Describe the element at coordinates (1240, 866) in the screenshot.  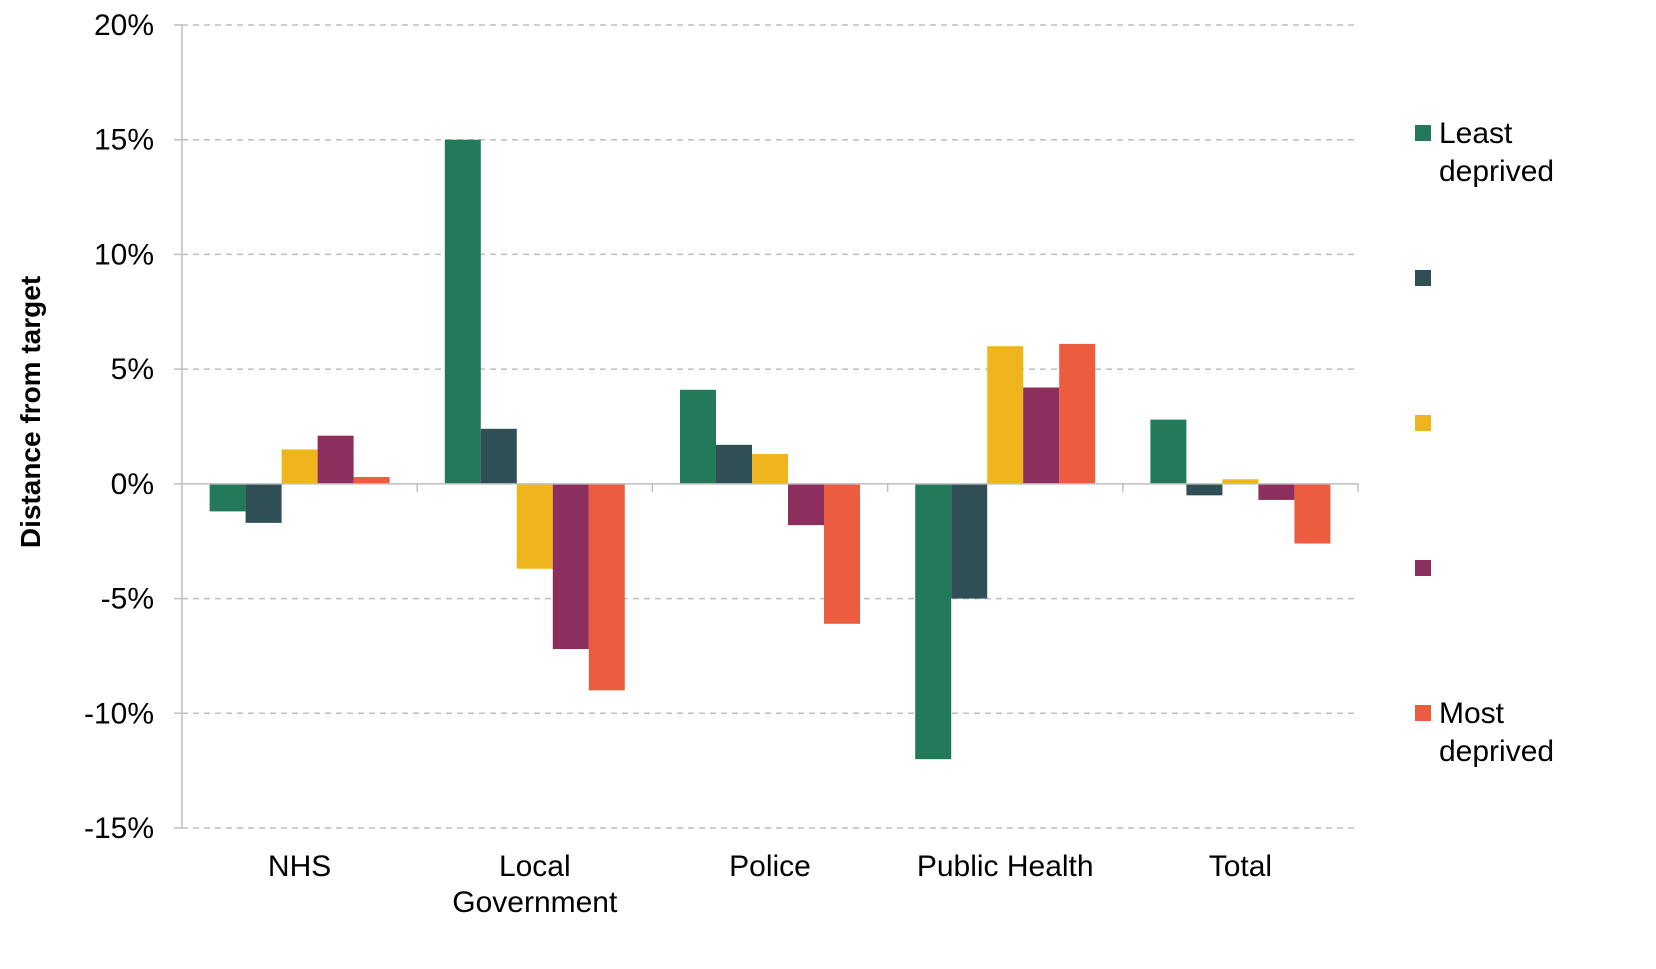
I see `category-label: Total` at that location.